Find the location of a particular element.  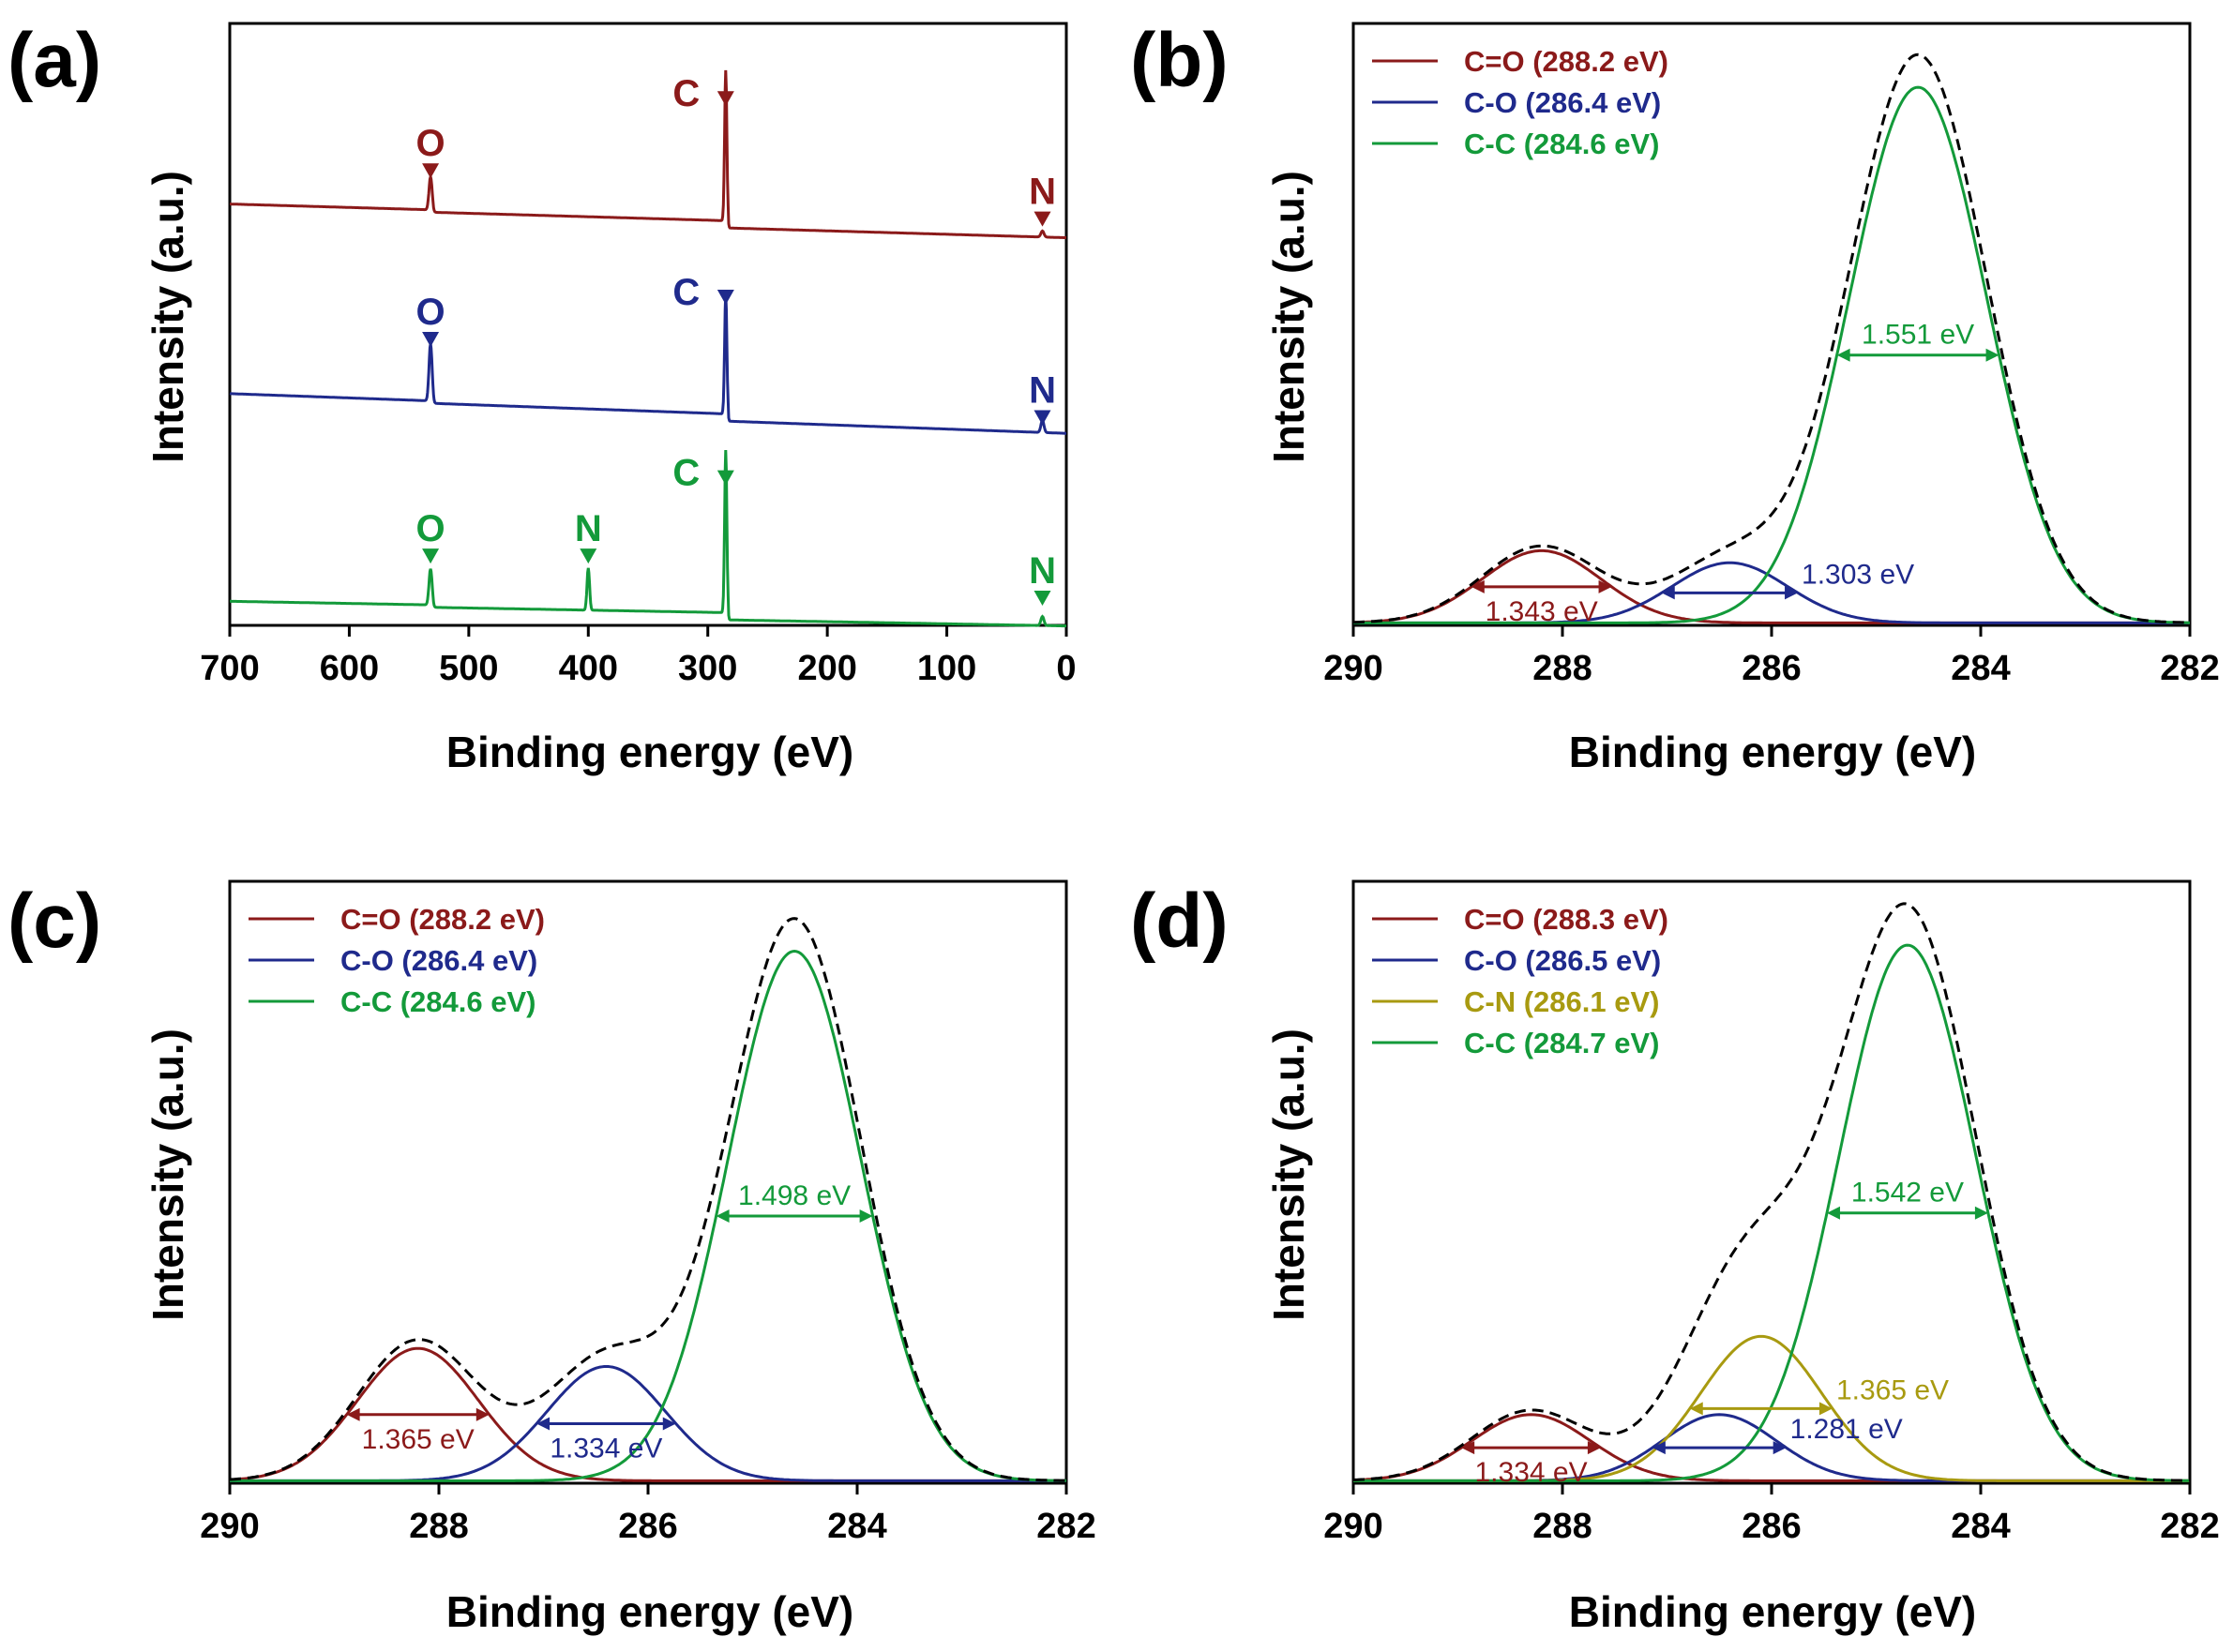

panel-c-ylabel: Intensity (a.u.) is located at coordinates (167, 1175).